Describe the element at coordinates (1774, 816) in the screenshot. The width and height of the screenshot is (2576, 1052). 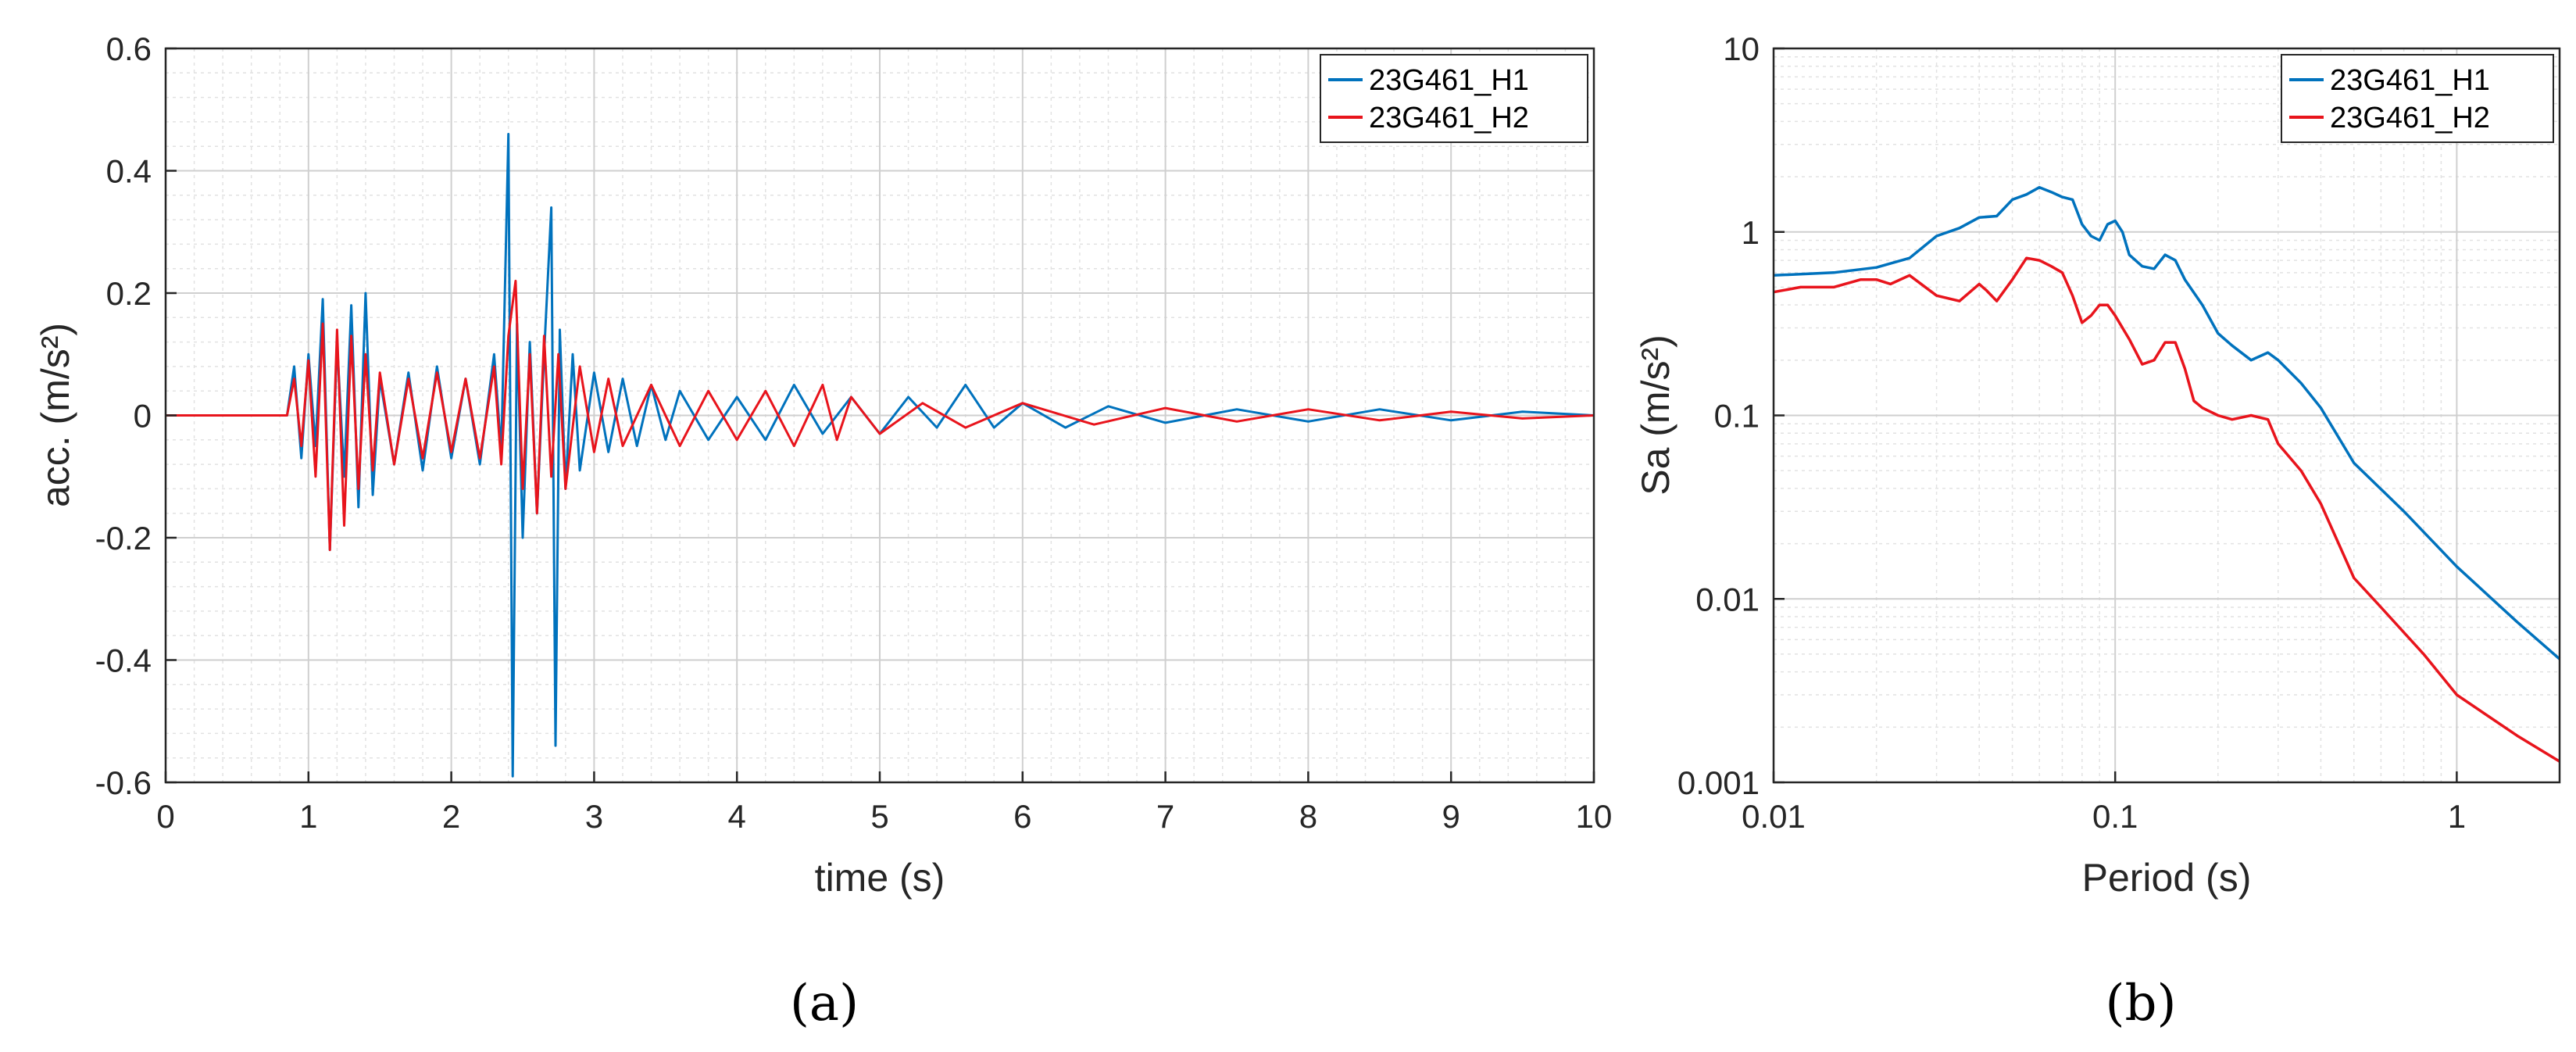
I see `x-tick-label: 0.01` at that location.